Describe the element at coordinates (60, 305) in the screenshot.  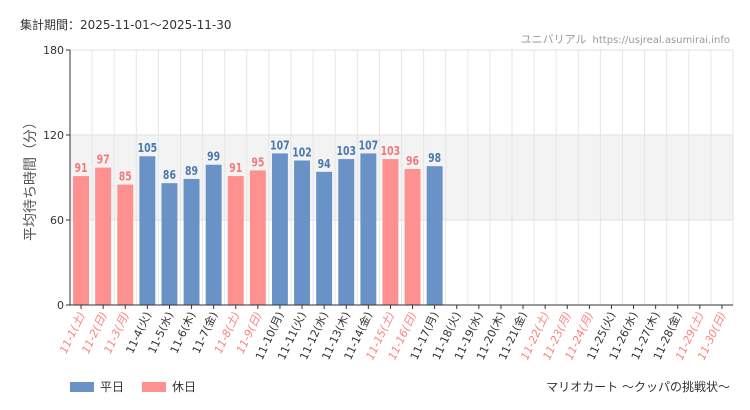
I see `y-tick-label: 0` at that location.